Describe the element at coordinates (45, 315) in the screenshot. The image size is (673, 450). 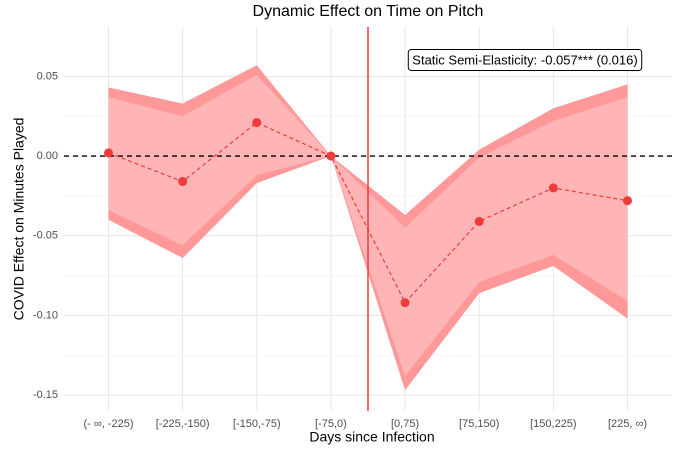
I see `y-tick-label: -0.10` at that location.